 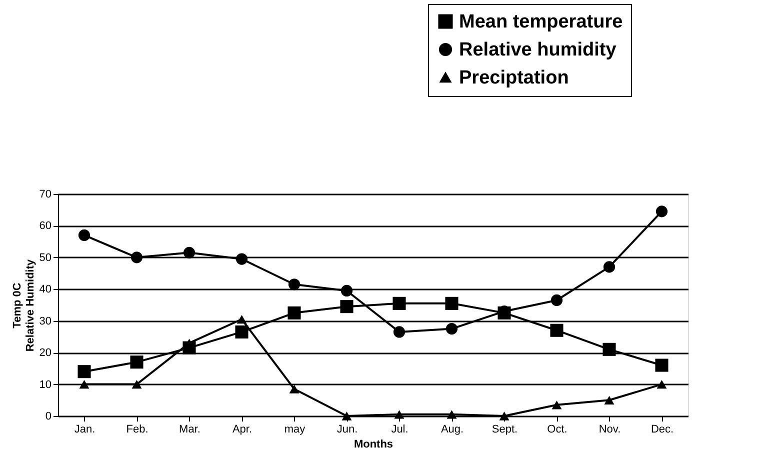 I want to click on x-tick-label: Jul., so click(x=399, y=430).